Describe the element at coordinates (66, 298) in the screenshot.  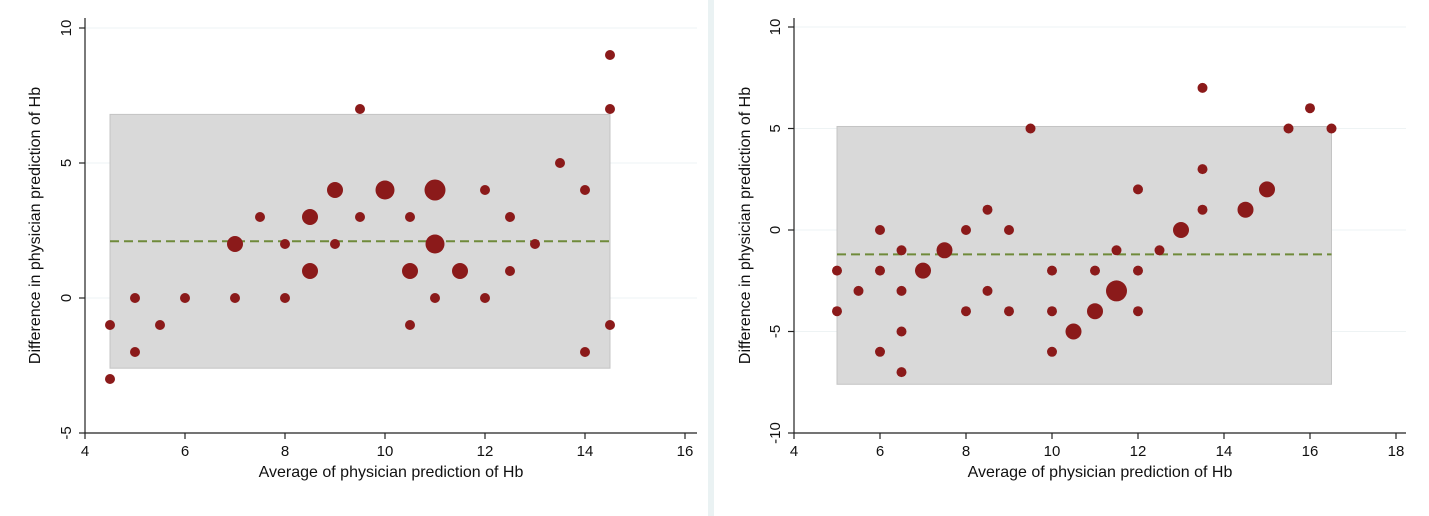
I see `y-tick-label: 0` at that location.